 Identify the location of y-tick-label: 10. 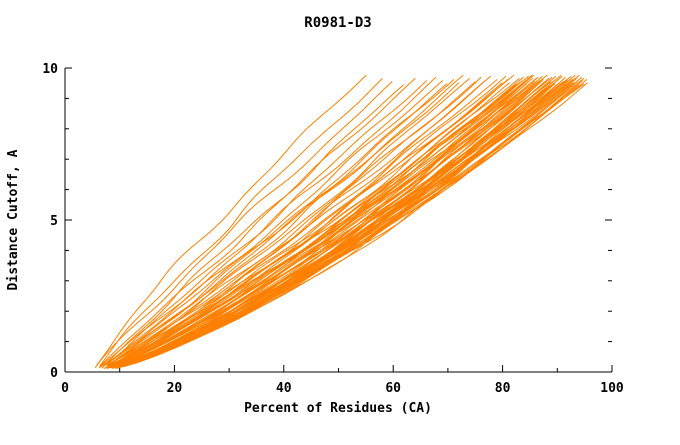
(50, 69).